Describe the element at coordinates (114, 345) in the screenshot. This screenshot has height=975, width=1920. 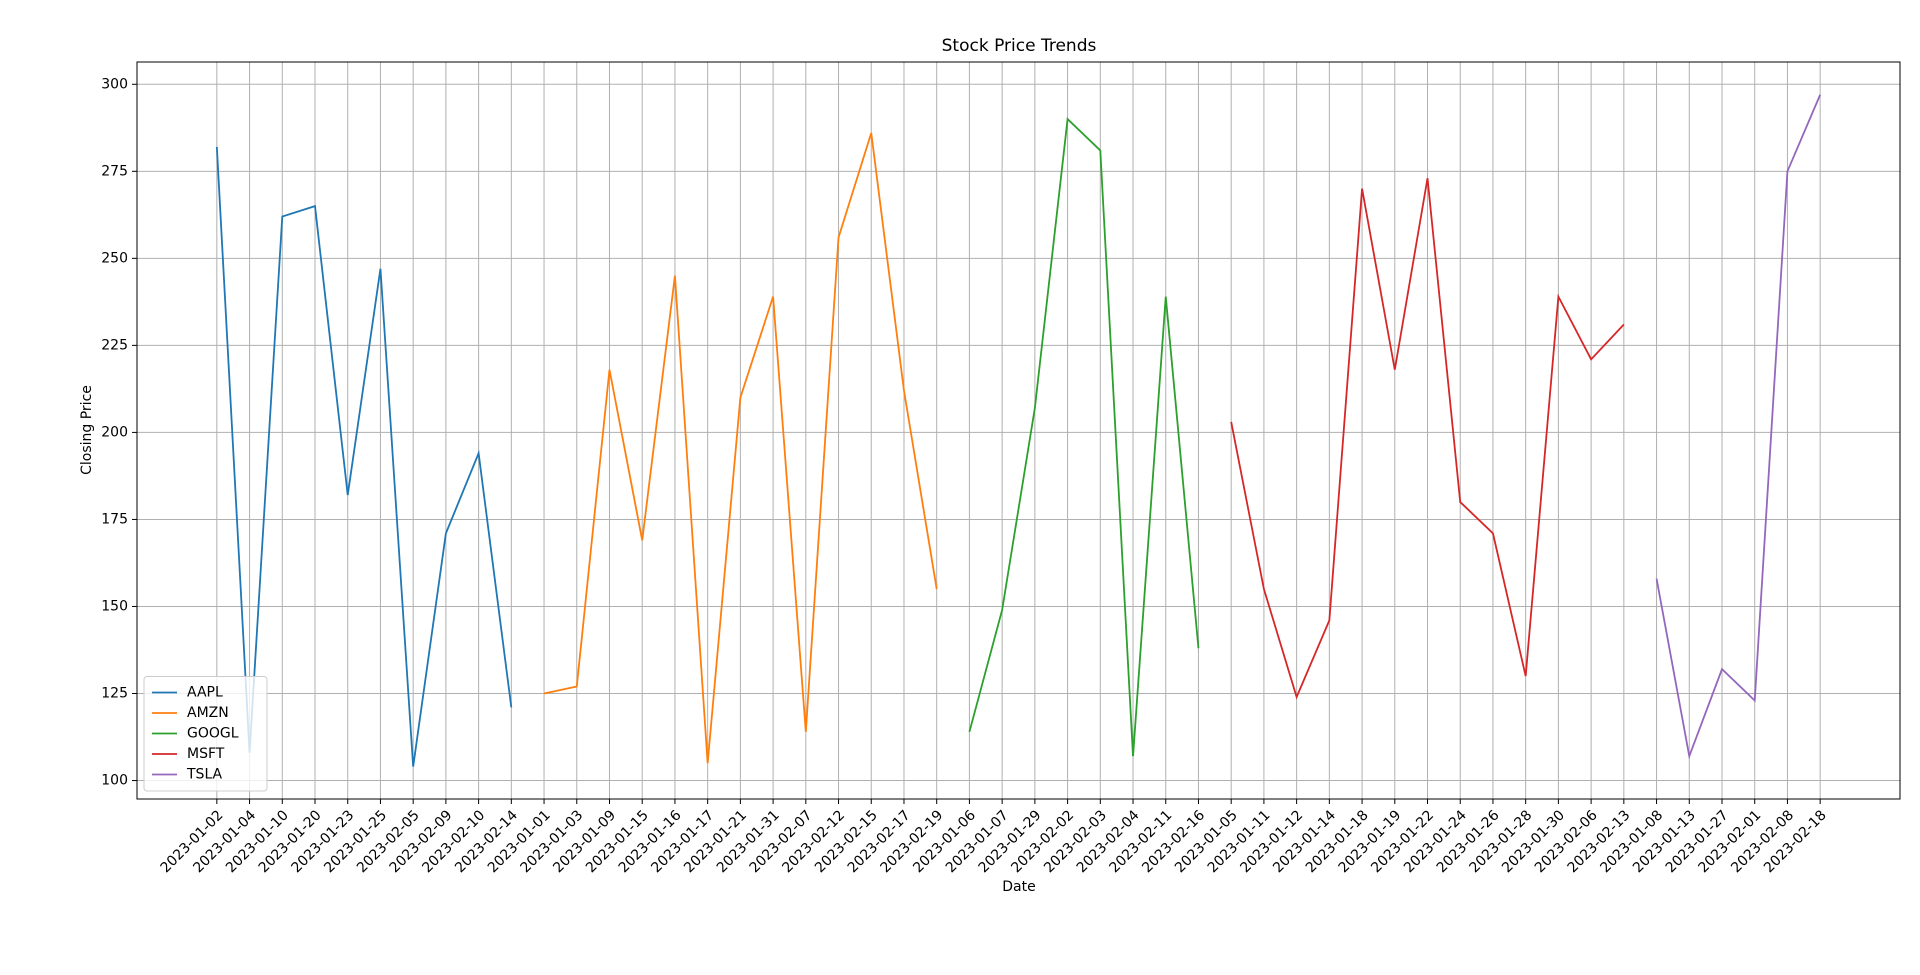
I see `y-tick-label: 225` at that location.